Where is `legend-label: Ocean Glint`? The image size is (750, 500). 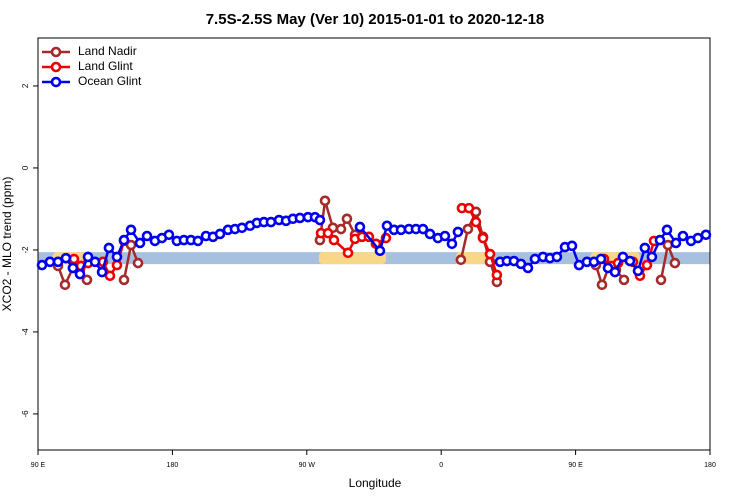 legend-label: Ocean Glint is located at coordinates (110, 81).